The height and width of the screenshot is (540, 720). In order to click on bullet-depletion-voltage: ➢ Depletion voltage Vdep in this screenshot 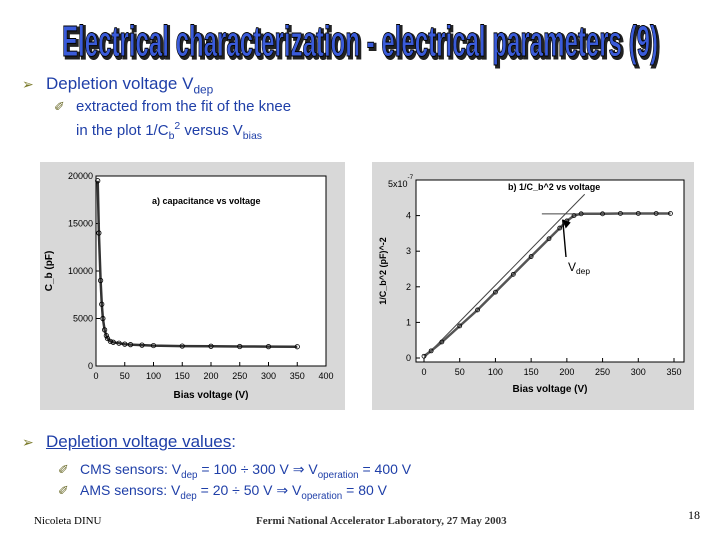, I will do `click(118, 85)`.